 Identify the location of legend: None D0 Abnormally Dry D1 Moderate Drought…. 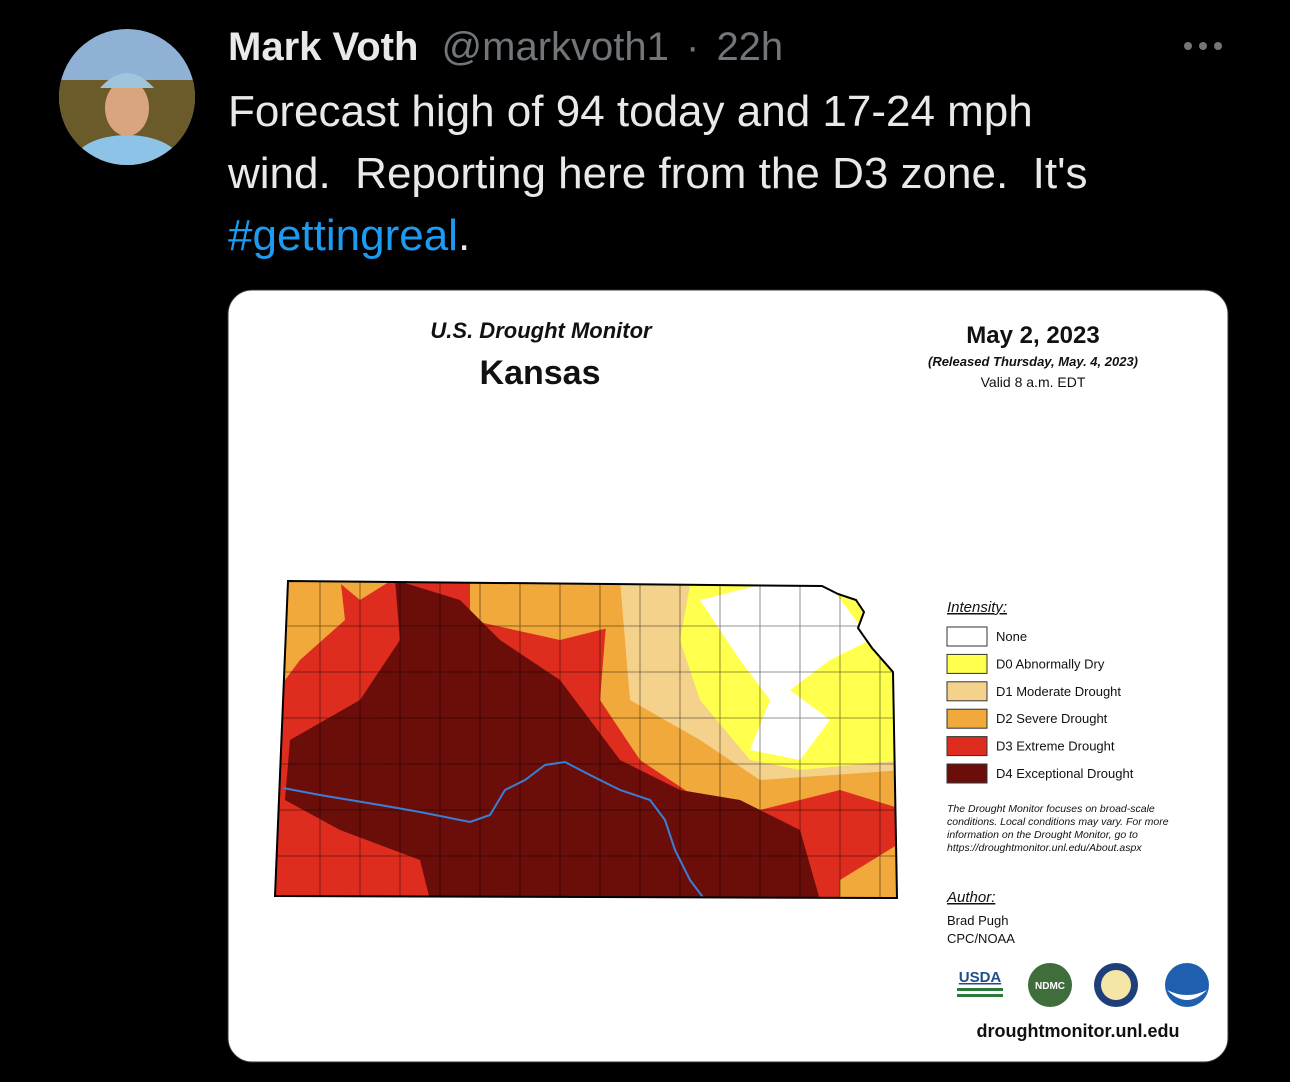
(1040, 705).